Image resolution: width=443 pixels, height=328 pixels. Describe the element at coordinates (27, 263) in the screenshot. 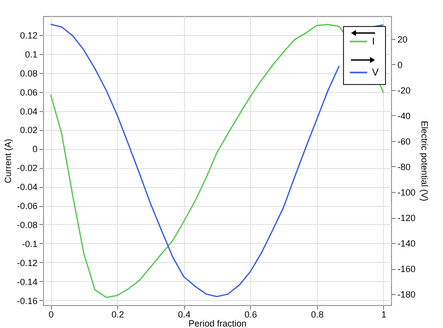

I see `y-tick-label: -0.12` at that location.